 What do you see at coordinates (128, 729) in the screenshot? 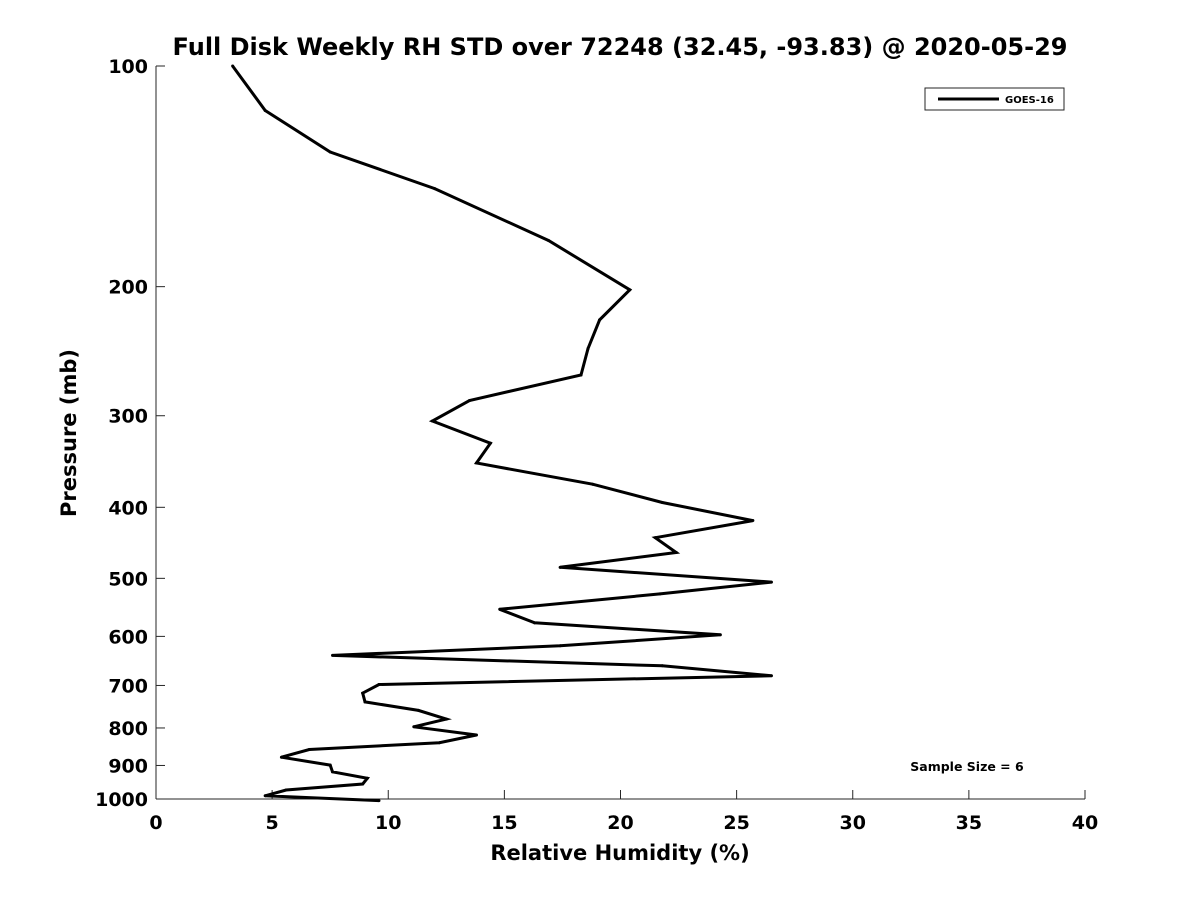
I see `y-tick-label: 800` at bounding box center [128, 729].